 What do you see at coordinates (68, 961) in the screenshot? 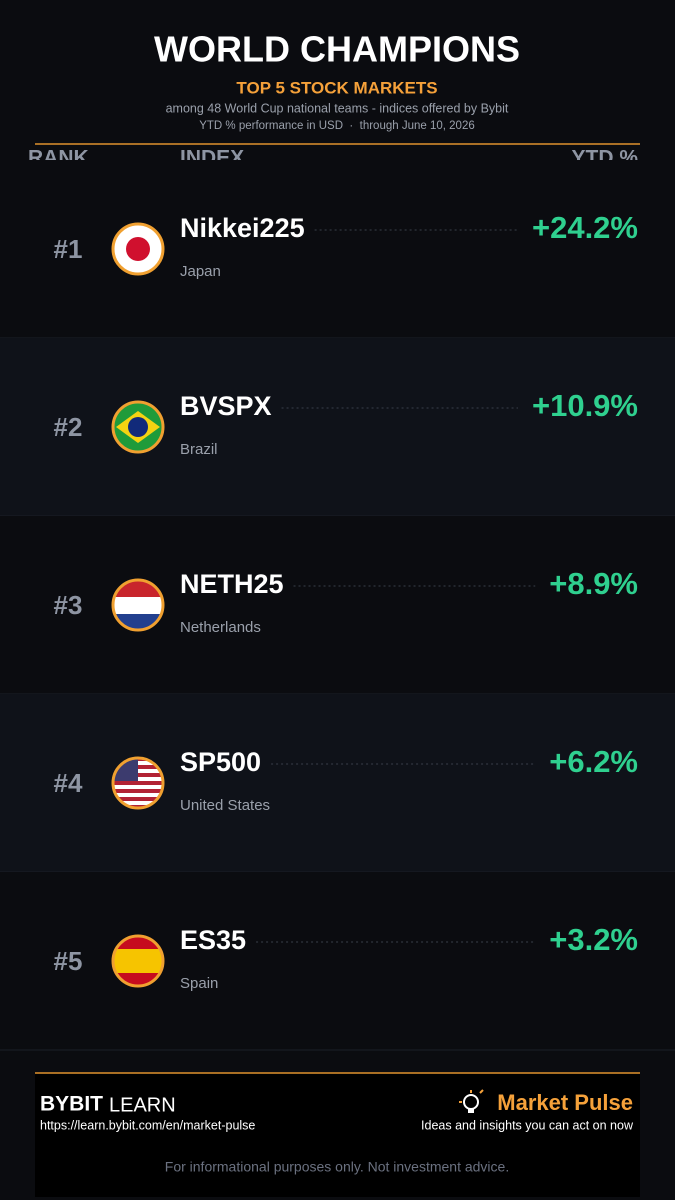
I see `rank: #5` at bounding box center [68, 961].